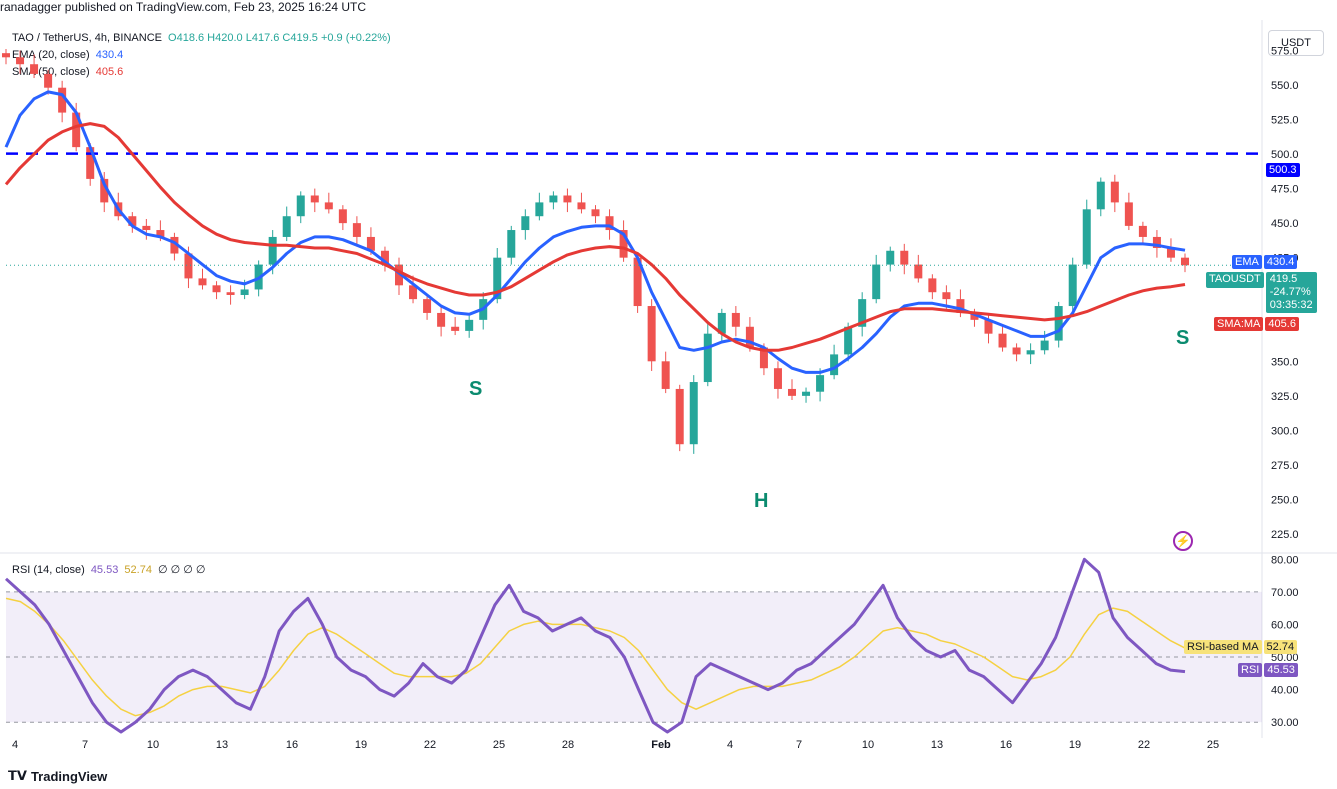  What do you see at coordinates (1183, 541) in the screenshot?
I see `lightning-icon: ⚡` at bounding box center [1183, 541].